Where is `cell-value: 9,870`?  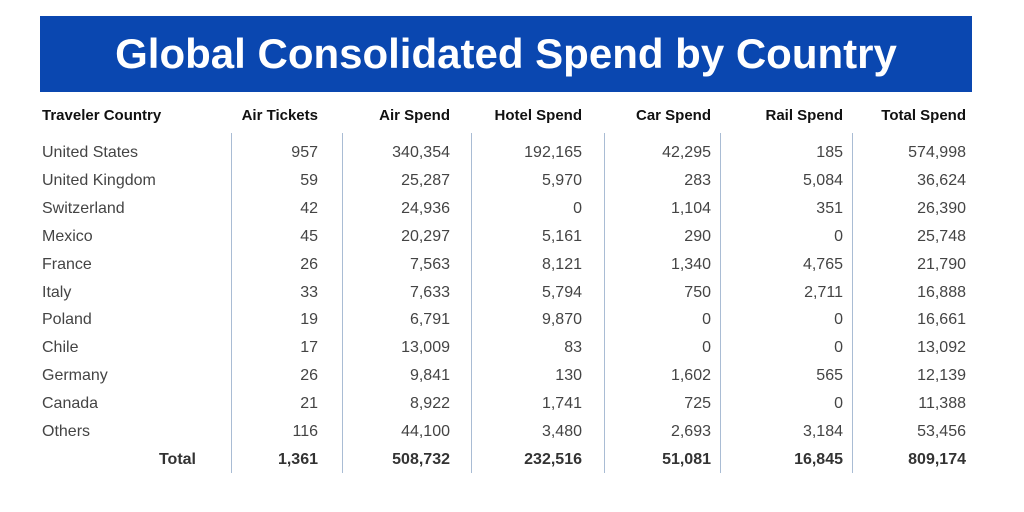
cell-value: 9,870 is located at coordinates (561, 320).